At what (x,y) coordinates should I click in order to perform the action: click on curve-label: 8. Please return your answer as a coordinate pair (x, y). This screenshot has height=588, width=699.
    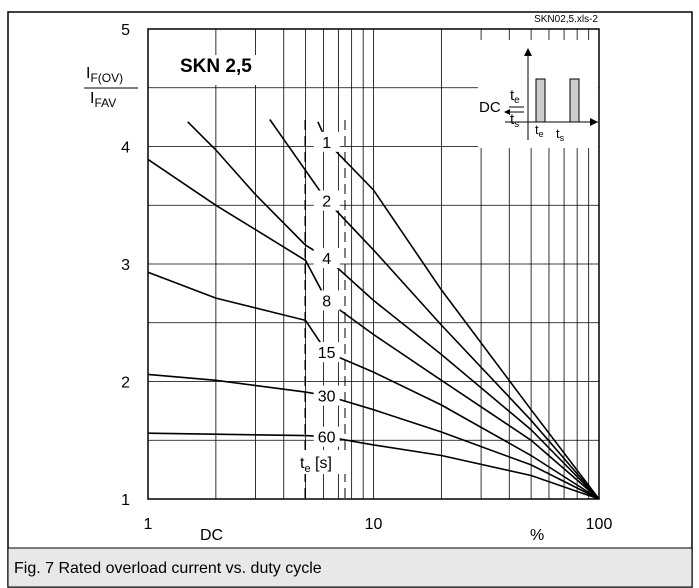
    Looking at the image, I should click on (326, 301).